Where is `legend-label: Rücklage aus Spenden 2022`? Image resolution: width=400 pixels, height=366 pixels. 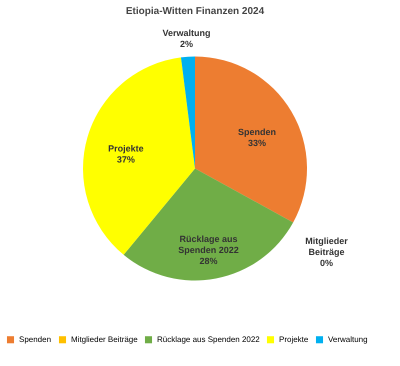
legend-label: Rücklage aus Spenden 2022 is located at coordinates (208, 339).